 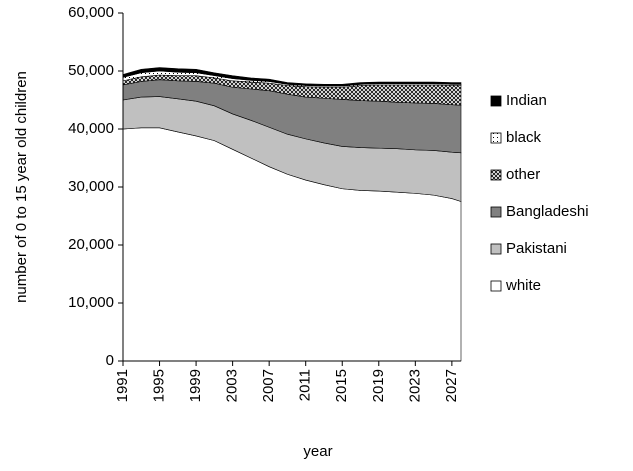 What do you see at coordinates (91, 70) in the screenshot?
I see `y-tick-label: 50,000` at bounding box center [91, 70].